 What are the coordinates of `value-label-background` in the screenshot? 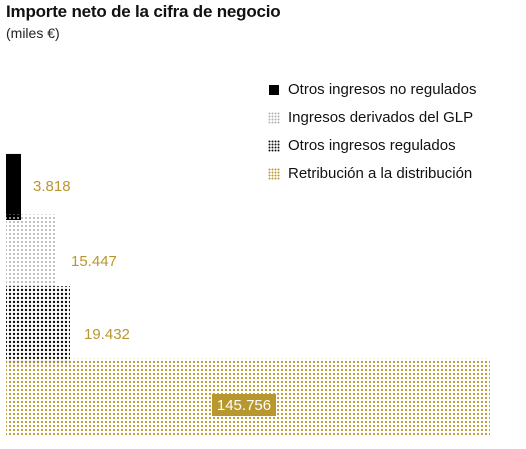 It's located at (244, 405).